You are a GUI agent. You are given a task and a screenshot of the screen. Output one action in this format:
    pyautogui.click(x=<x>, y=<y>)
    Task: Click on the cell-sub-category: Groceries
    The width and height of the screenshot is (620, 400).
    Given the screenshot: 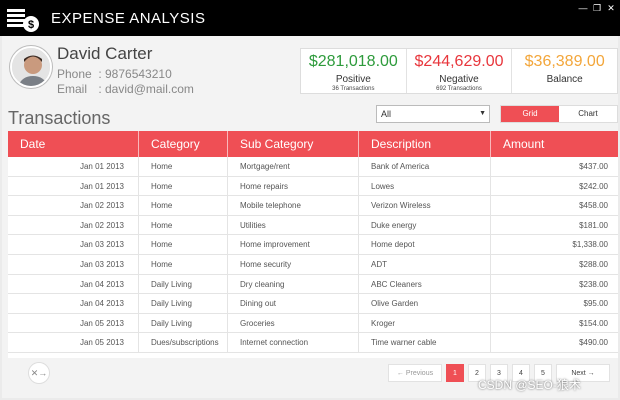 What is the action you would take?
    pyautogui.click(x=293, y=323)
    